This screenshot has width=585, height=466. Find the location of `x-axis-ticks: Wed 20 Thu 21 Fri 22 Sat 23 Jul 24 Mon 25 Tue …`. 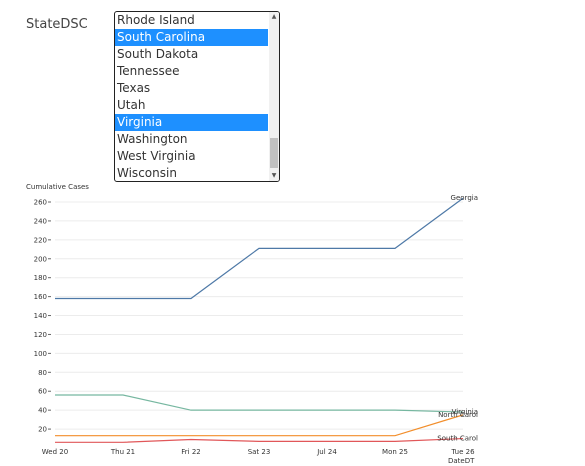

x-axis-ticks: Wed 20 Thu 21 Fri 22 Sat 23 Jul 24 Mon 25 Tue … is located at coordinates (258, 452).